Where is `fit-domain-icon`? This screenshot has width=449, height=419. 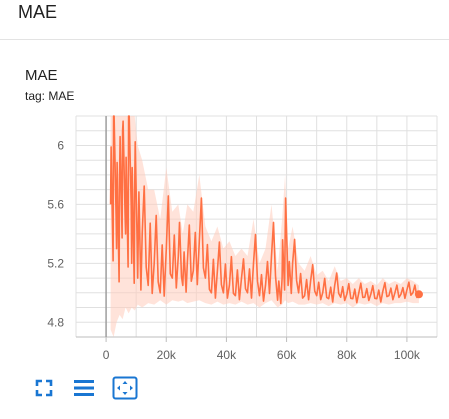 fit-domain-icon is located at coordinates (125, 388).